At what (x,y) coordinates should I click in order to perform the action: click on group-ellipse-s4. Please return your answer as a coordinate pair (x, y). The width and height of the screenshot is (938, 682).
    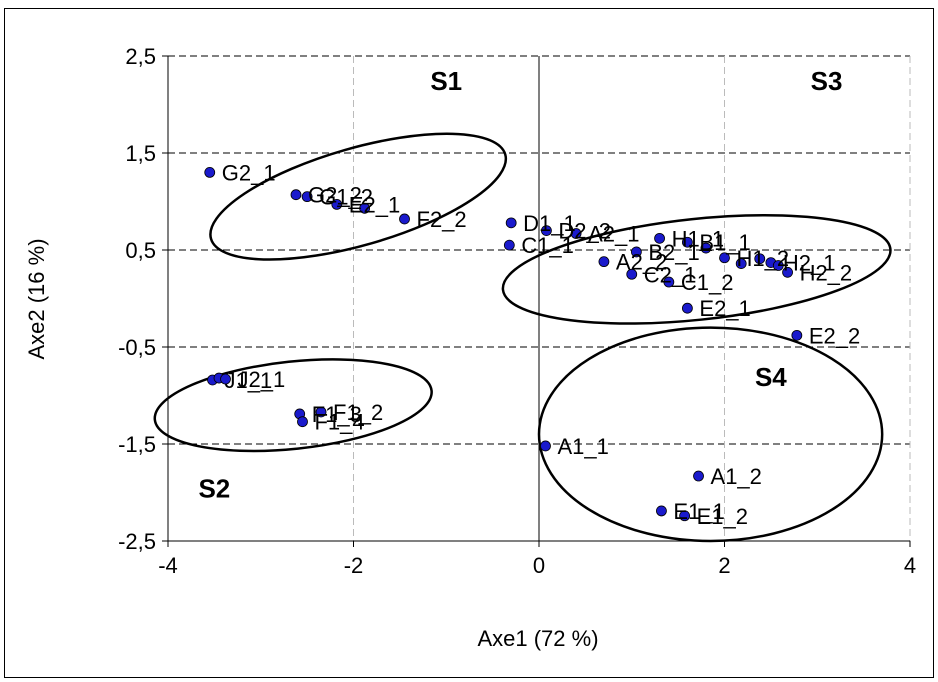
    Looking at the image, I should click on (710, 434).